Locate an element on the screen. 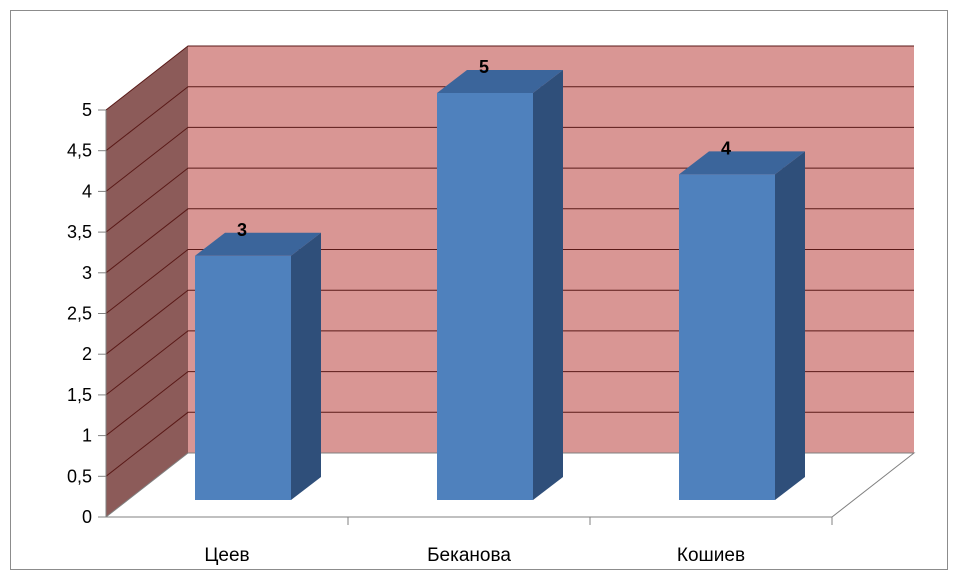 The width and height of the screenshot is (960, 581). y-tick-label: 1 is located at coordinates (87, 436).